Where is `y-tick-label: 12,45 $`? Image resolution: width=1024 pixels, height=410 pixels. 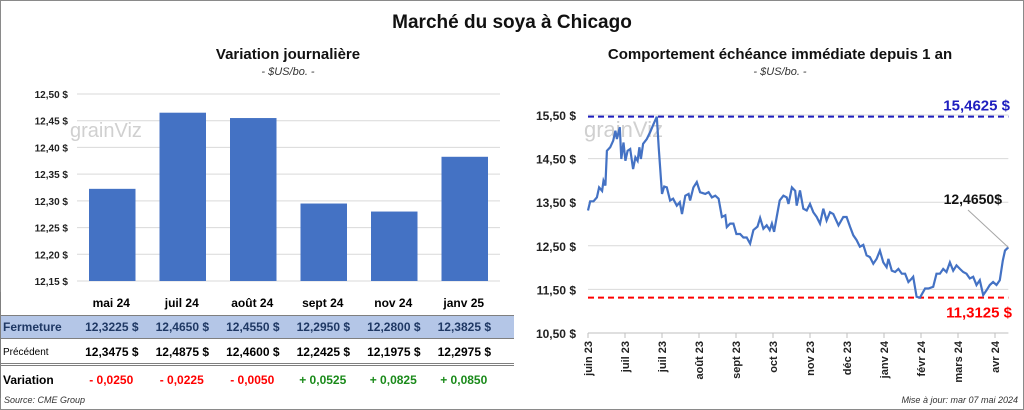 y-tick-label: 12,45 $ is located at coordinates (52, 122).